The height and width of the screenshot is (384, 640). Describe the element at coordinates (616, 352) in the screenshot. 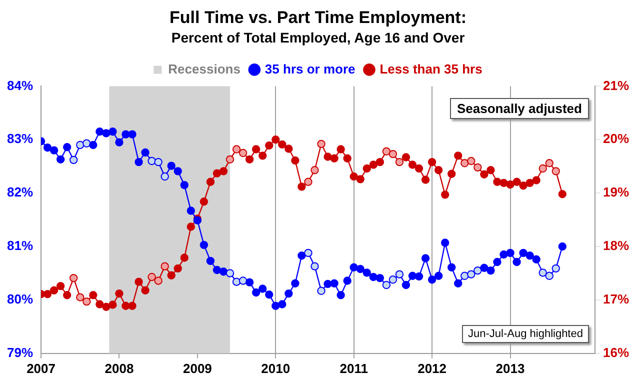

I see `y2-tick-label: 16%` at that location.